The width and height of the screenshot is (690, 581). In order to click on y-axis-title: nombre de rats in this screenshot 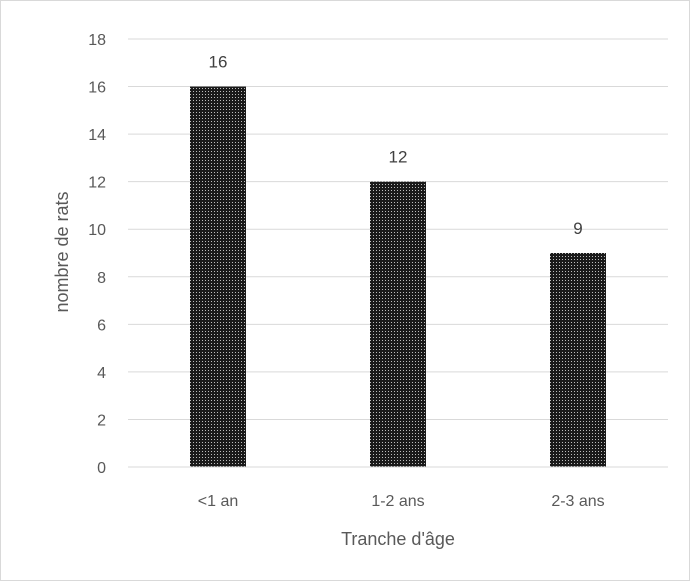, I will do `click(62, 251)`.